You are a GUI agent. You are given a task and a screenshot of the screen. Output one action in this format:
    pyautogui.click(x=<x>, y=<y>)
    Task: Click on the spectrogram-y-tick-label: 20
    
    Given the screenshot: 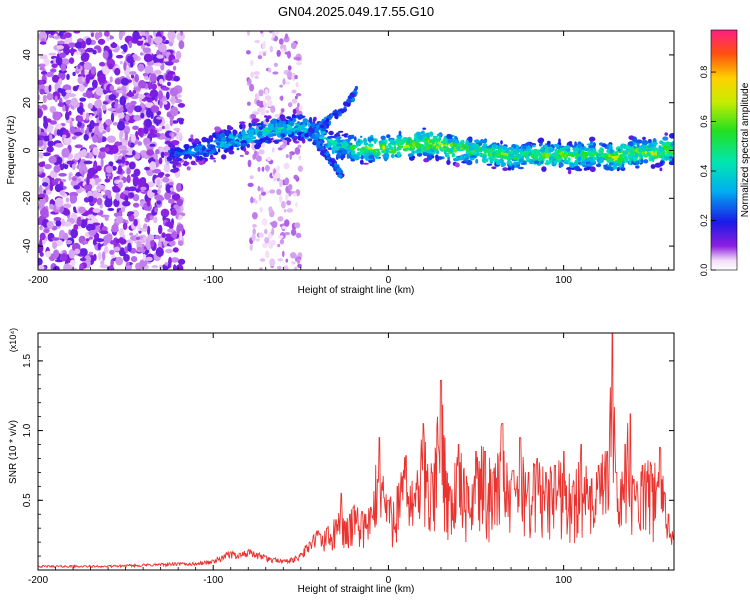 What is the action you would take?
    pyautogui.click(x=27, y=103)
    